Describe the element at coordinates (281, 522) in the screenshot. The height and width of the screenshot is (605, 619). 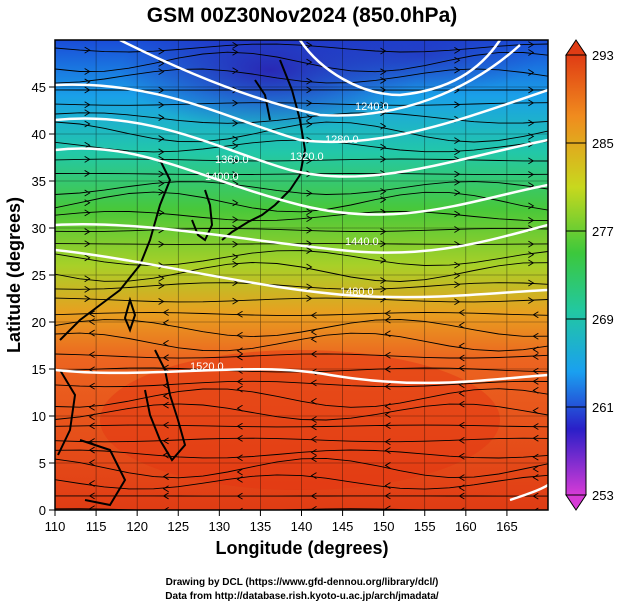
I see `x-axis: 110 115 120 125 130 135 140 145 150 155 160 165` at that location.